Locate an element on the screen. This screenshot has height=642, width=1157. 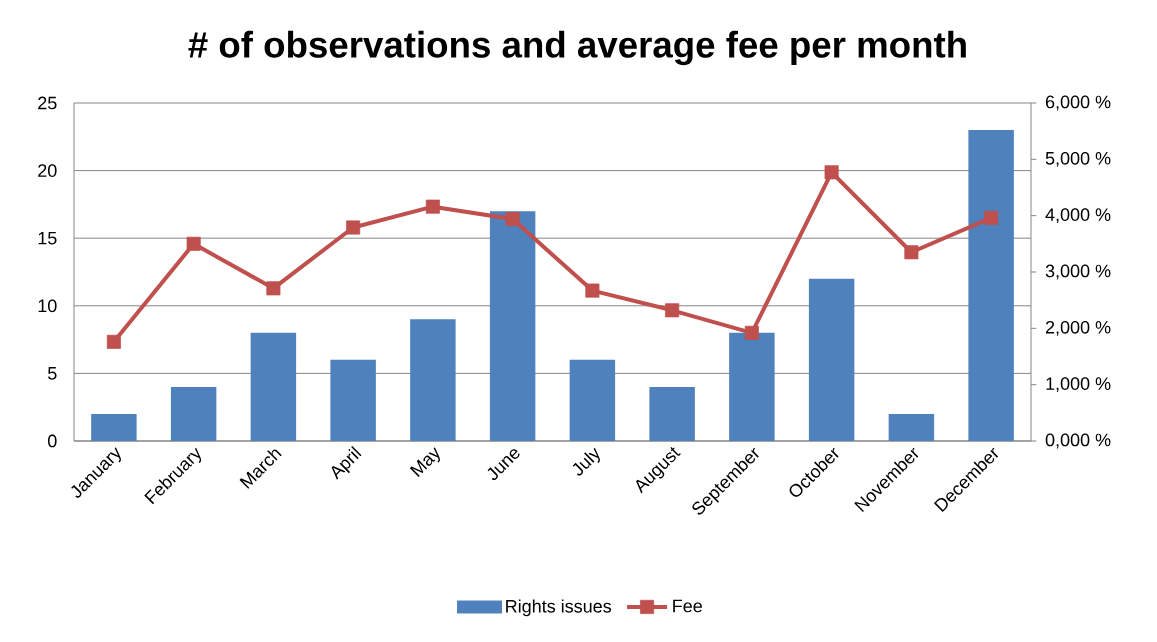
y-tick-label: 20 is located at coordinates (47, 170).